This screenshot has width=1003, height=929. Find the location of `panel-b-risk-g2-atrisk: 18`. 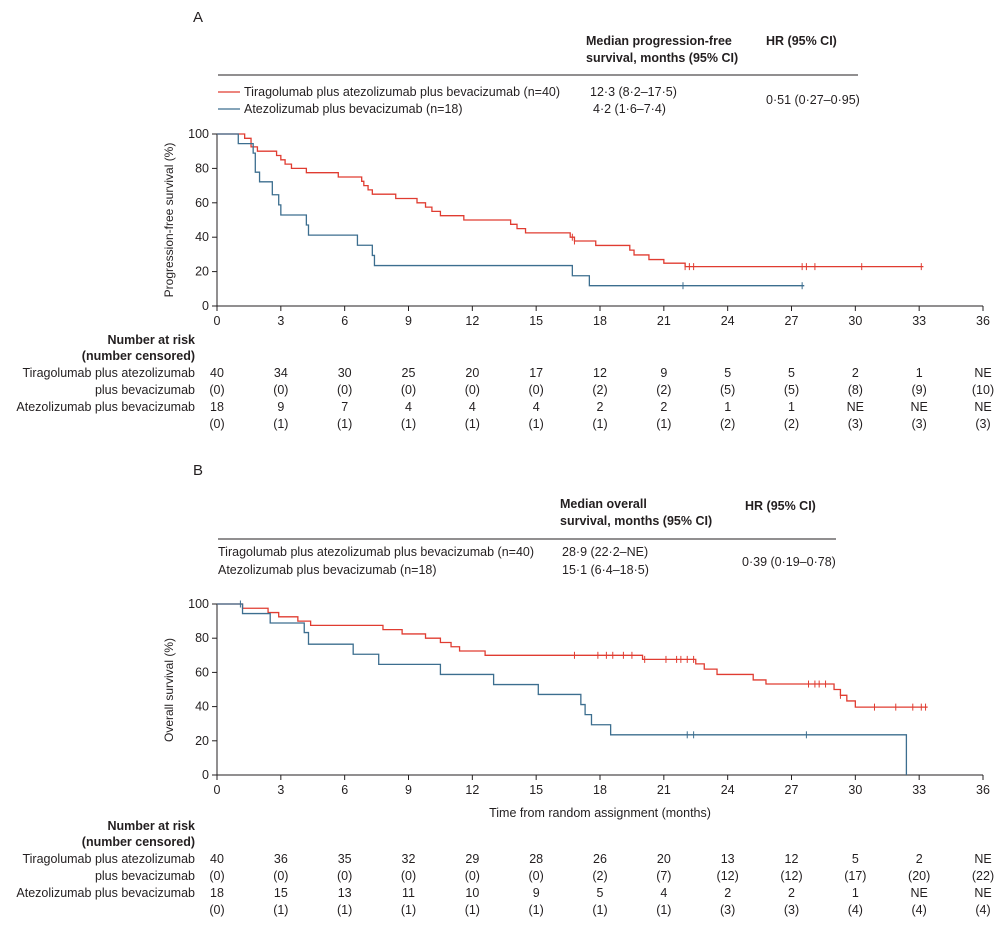

panel-b-risk-g2-atrisk: 18 is located at coordinates (217, 893).